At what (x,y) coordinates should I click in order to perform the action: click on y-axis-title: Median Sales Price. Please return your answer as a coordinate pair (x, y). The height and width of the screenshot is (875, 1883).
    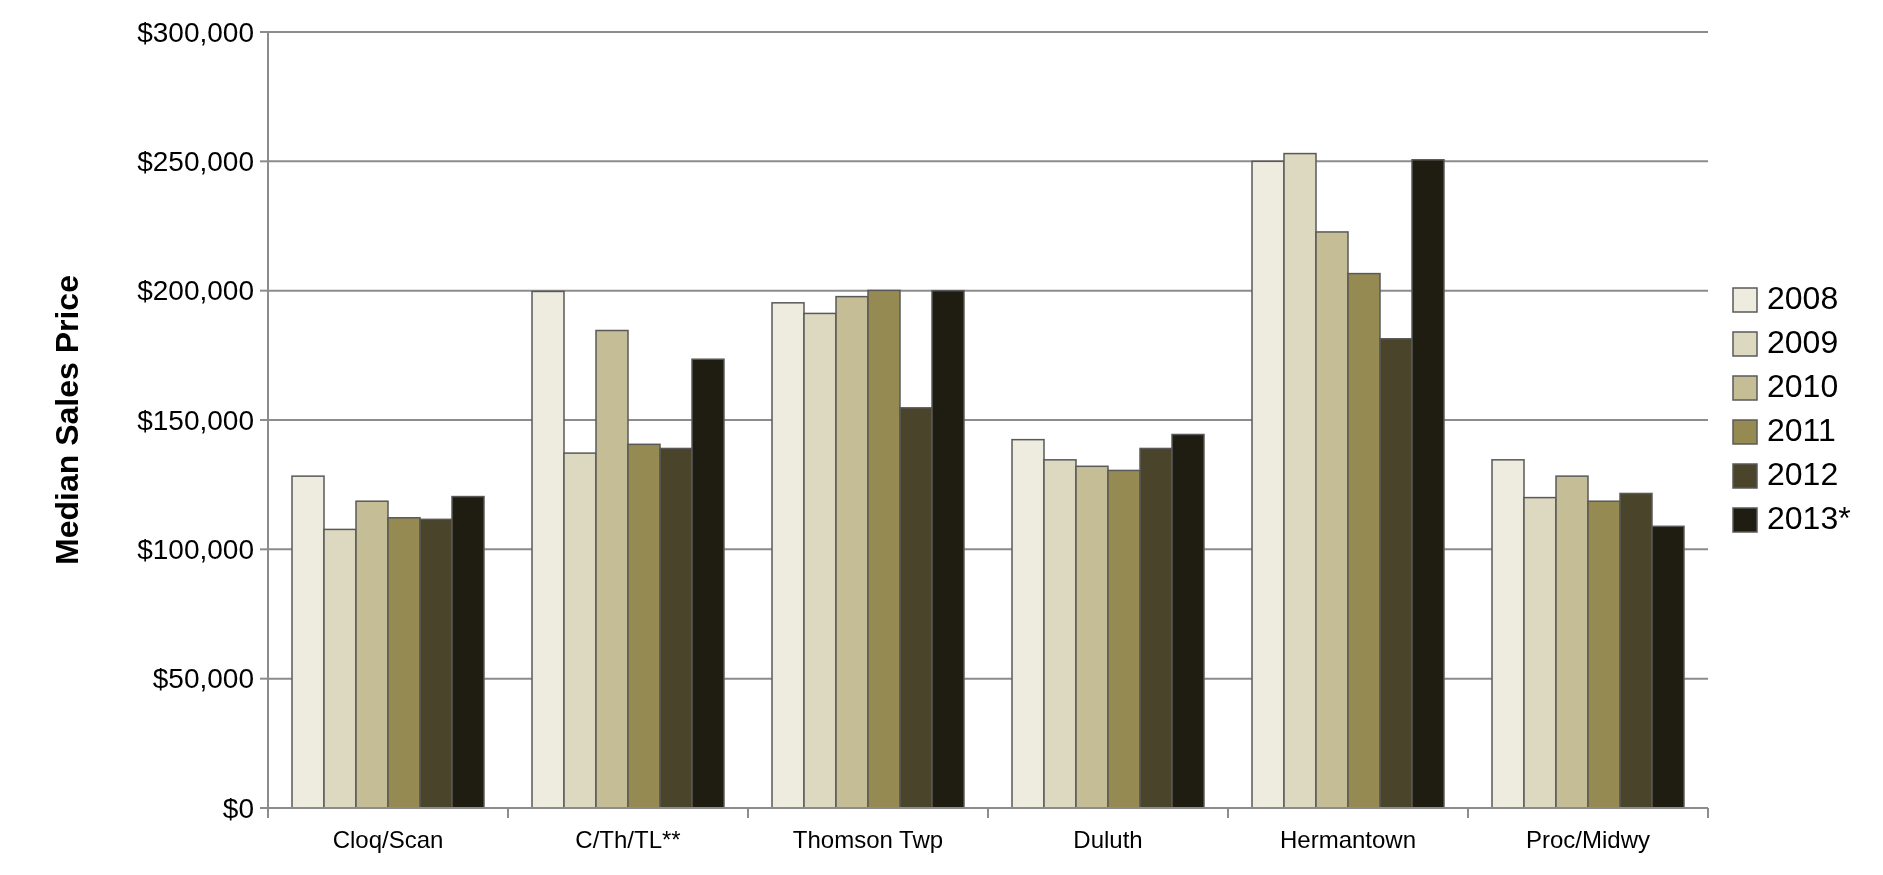
    Looking at the image, I should click on (67, 420).